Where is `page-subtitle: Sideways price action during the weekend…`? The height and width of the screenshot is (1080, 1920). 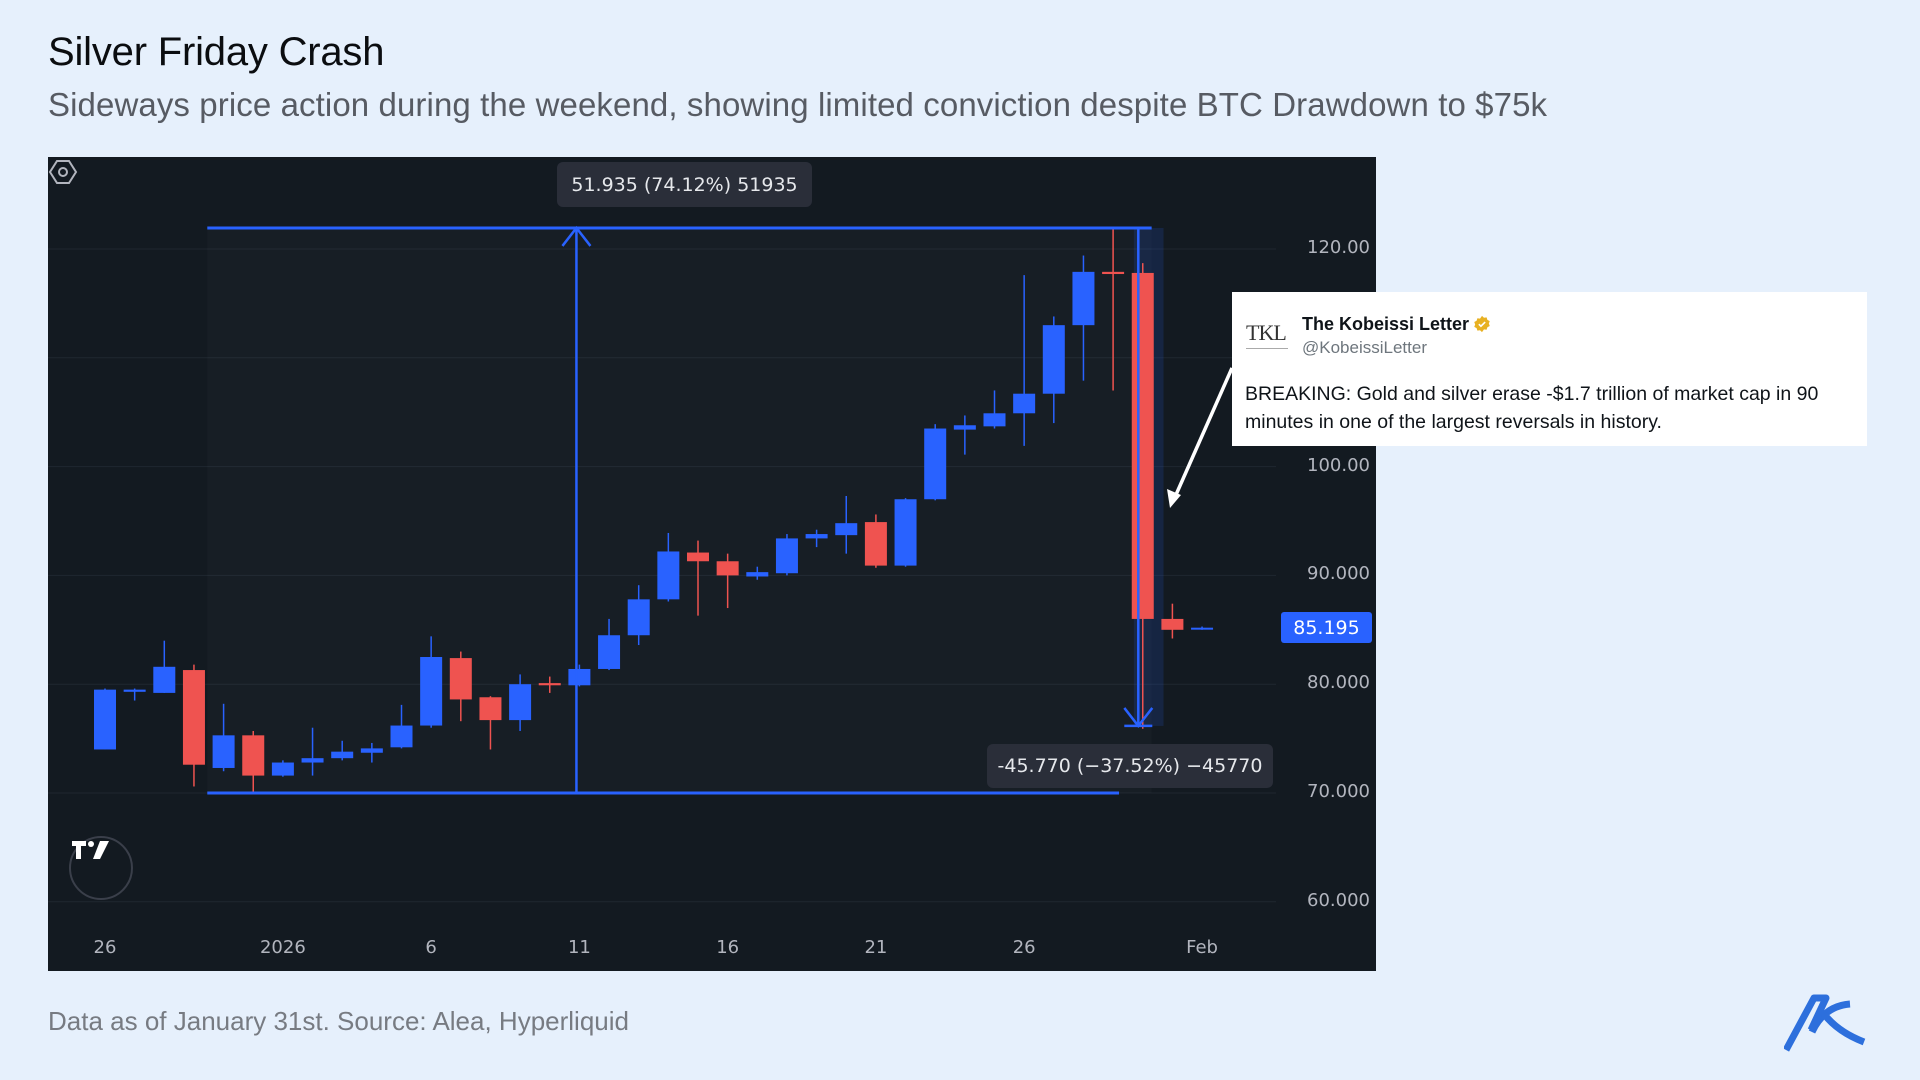 page-subtitle: Sideways price action during the weekend… is located at coordinates (798, 104).